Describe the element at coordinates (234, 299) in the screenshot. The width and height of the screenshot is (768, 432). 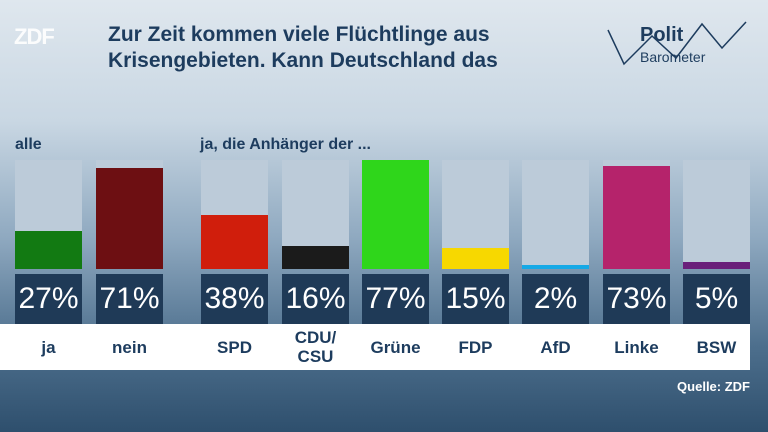
I see `value-label: 38%` at that location.